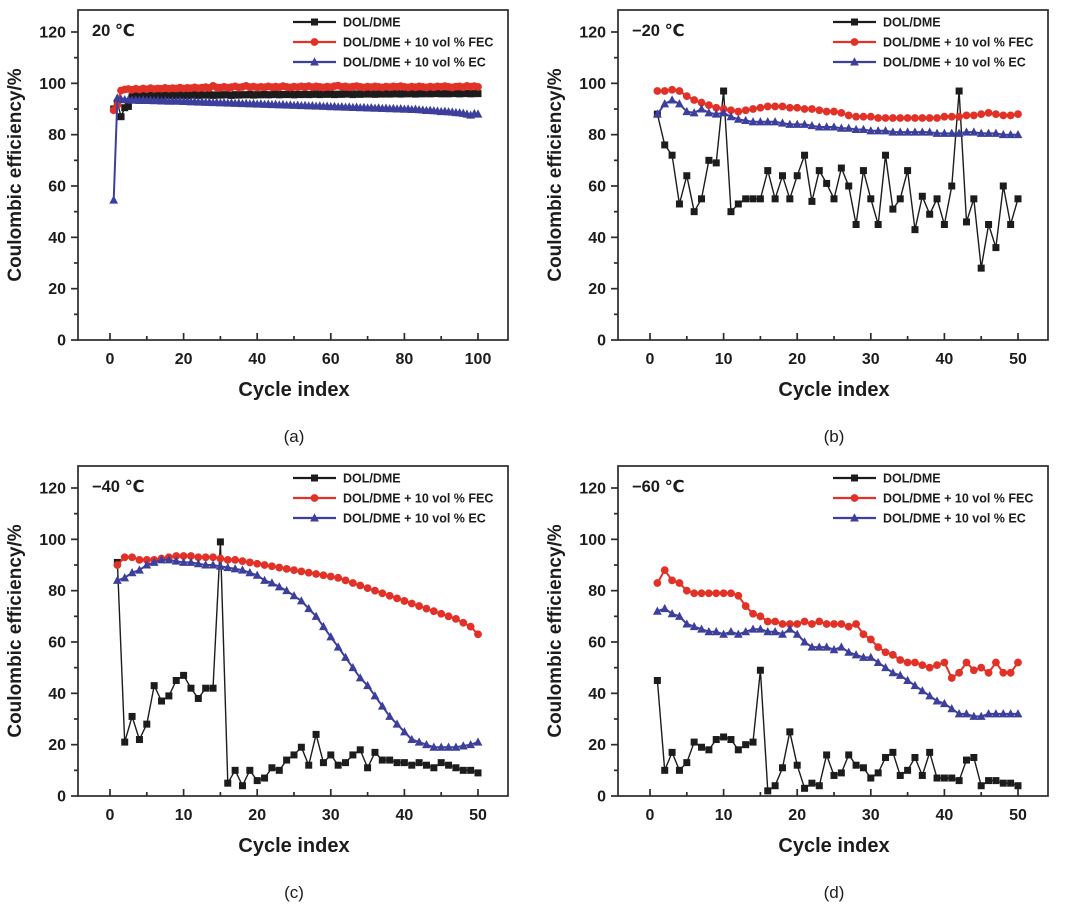 The image size is (1080, 913). I want to click on x-tick-label: 80, so click(405, 359).